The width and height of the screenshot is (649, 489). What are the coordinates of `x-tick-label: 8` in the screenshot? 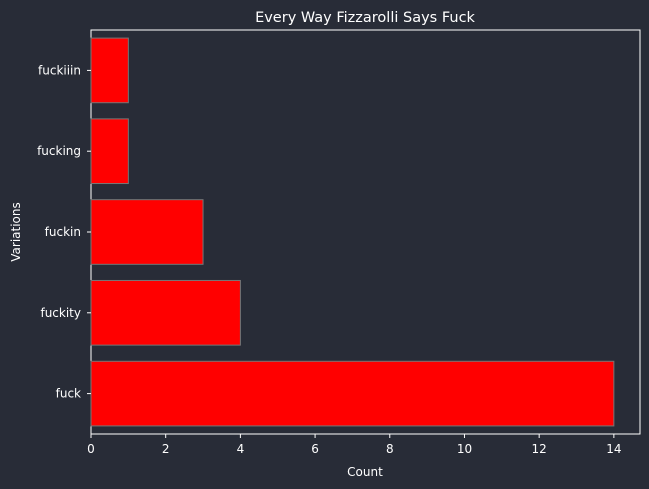 It's located at (390, 449).